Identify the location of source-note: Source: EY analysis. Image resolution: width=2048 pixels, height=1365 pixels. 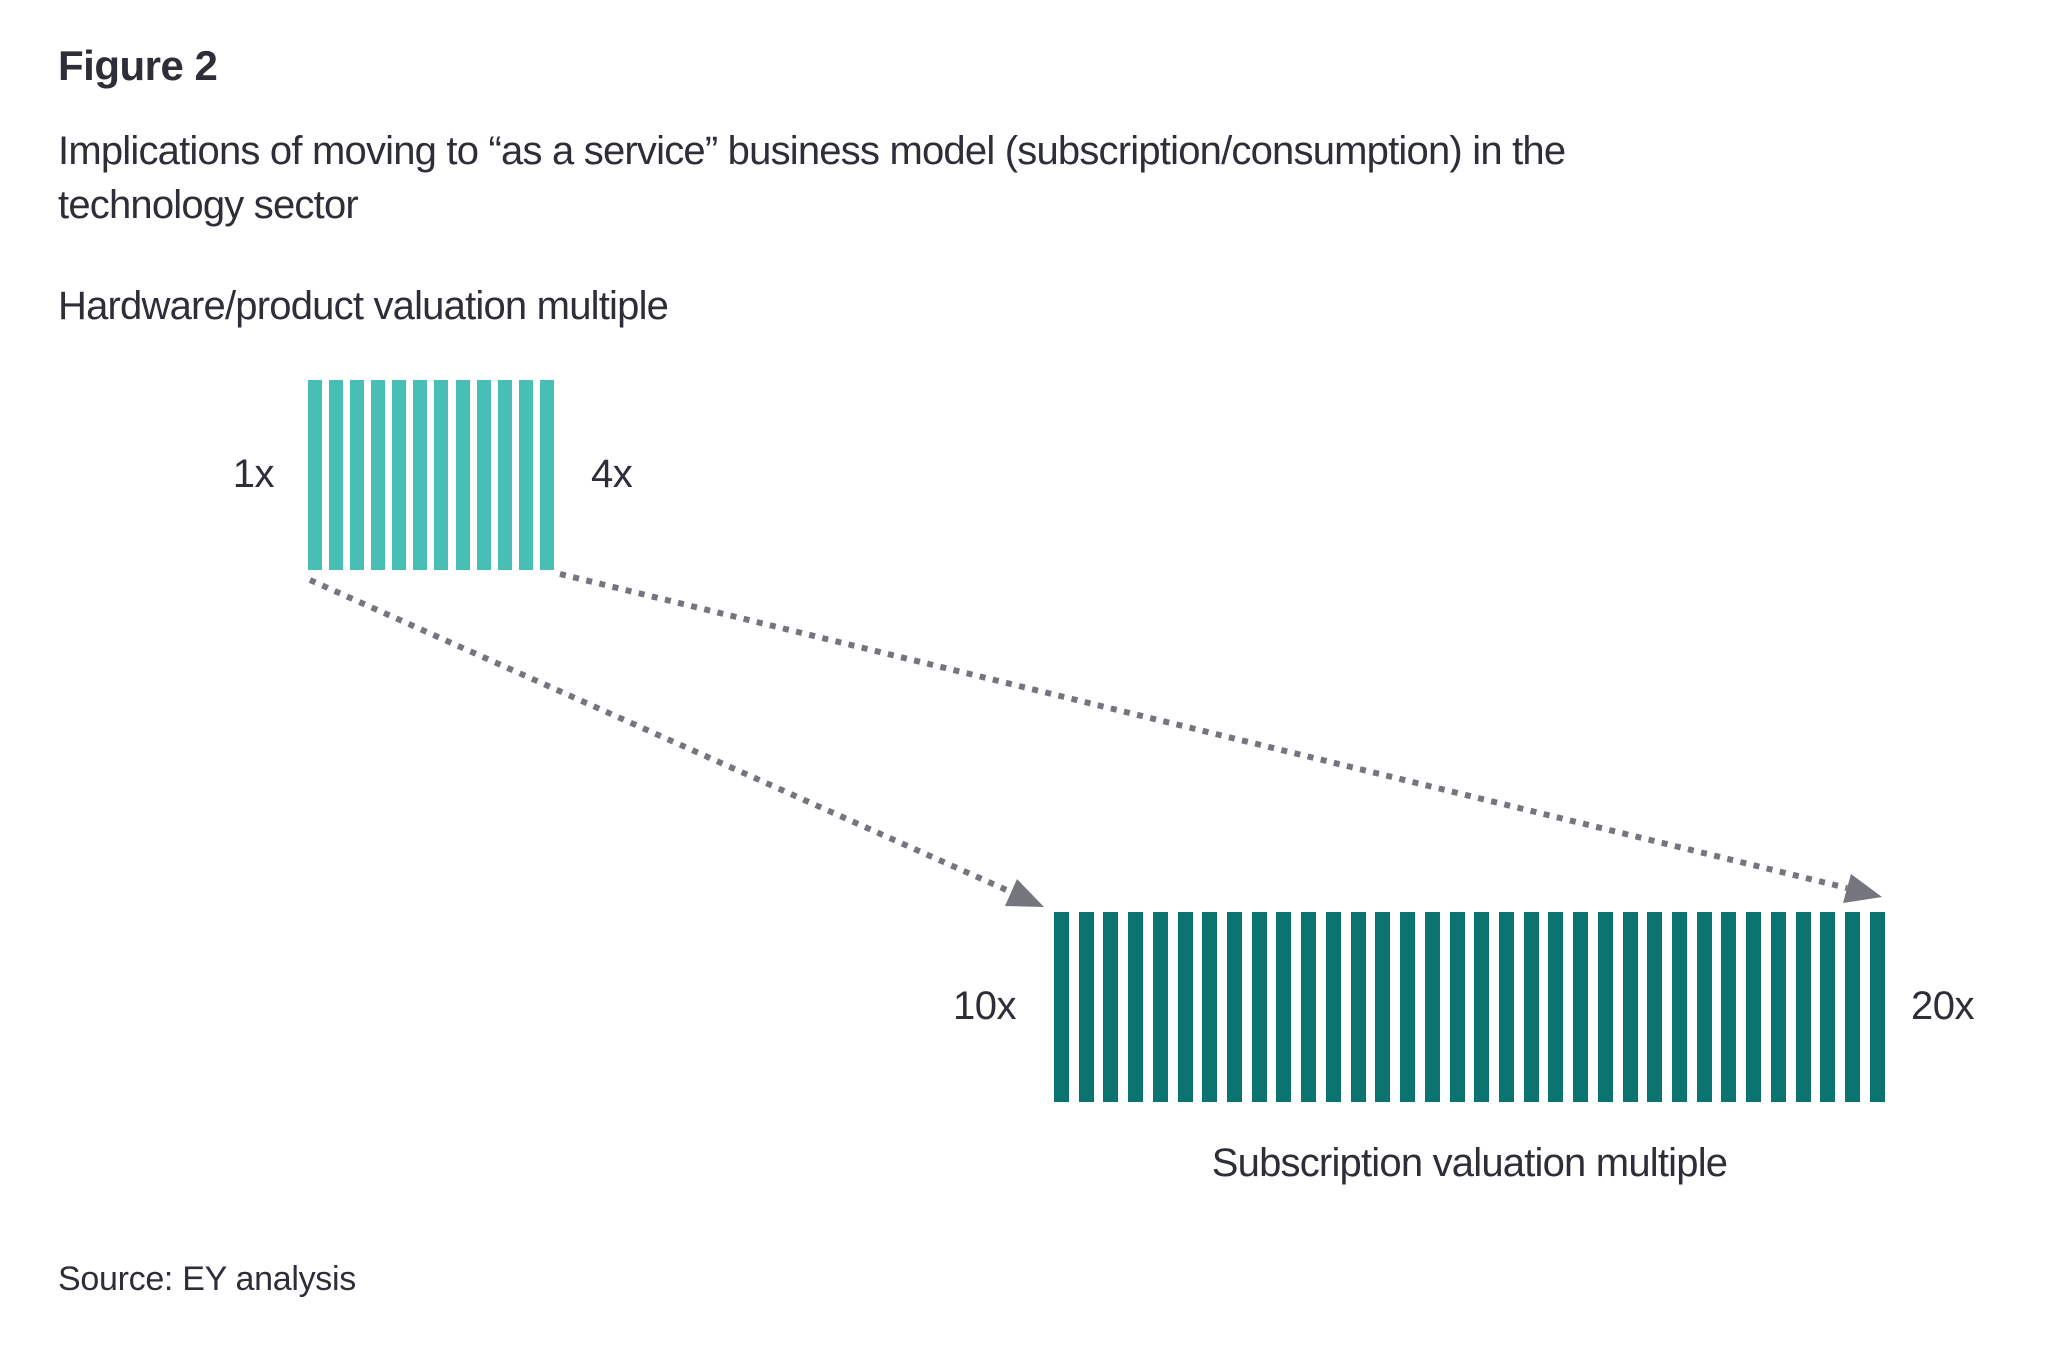
(207, 1279).